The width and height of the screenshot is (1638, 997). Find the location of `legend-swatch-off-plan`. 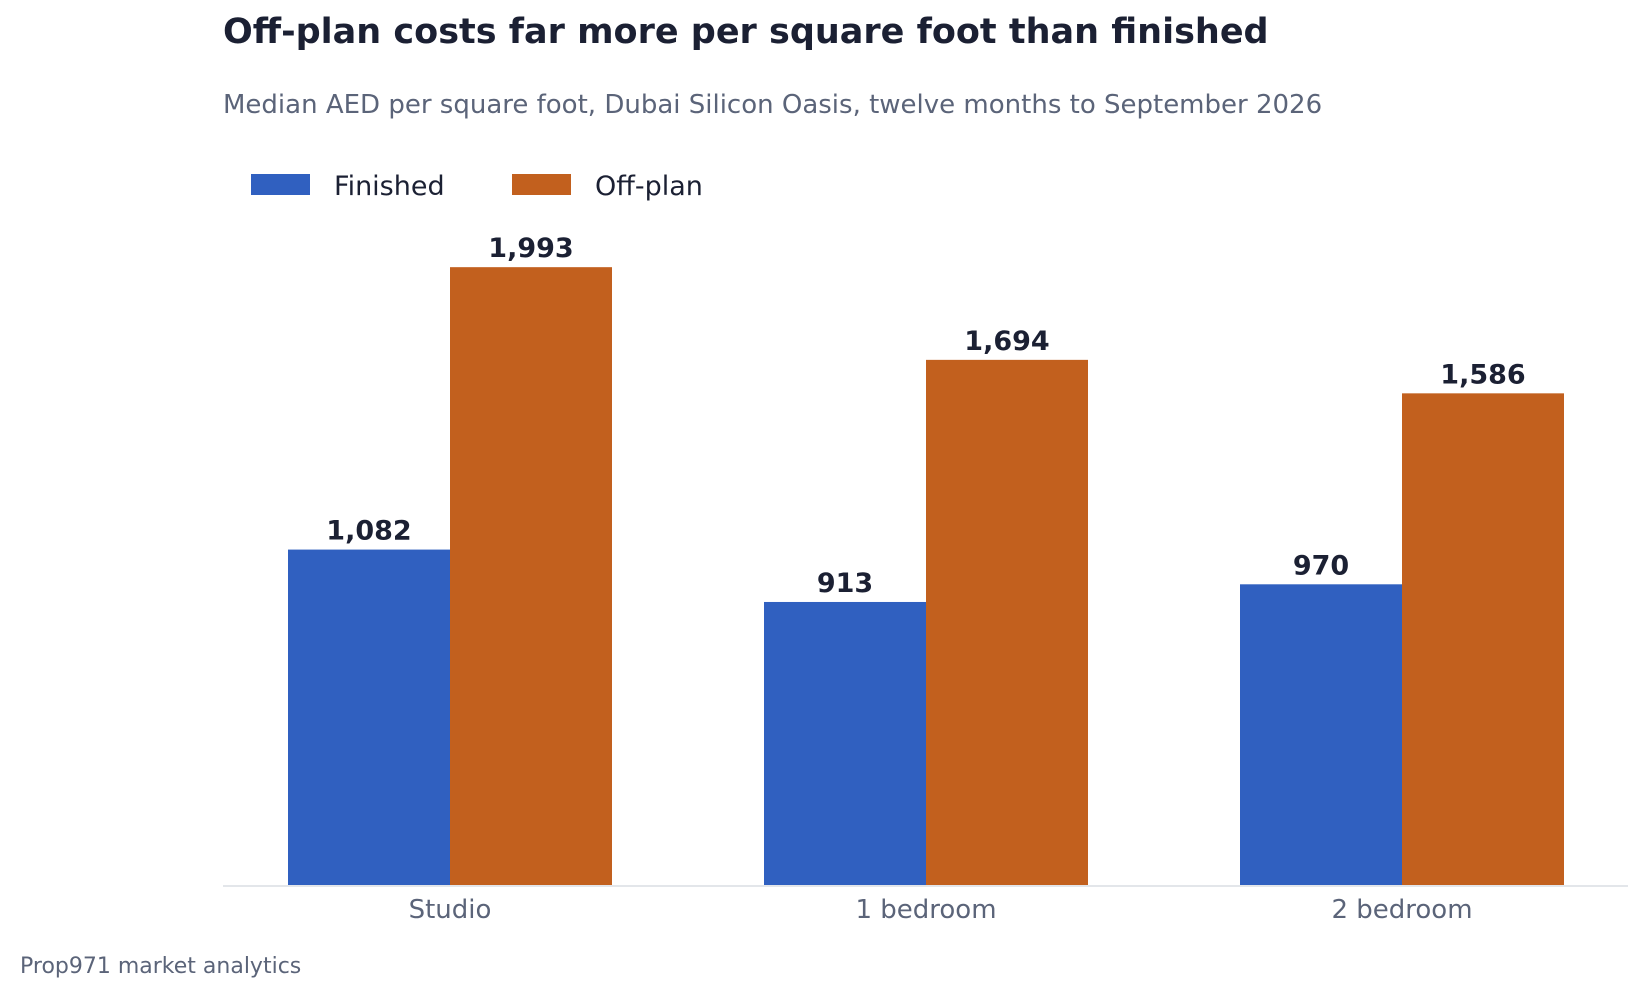

legend-swatch-off-plan is located at coordinates (541, 184).